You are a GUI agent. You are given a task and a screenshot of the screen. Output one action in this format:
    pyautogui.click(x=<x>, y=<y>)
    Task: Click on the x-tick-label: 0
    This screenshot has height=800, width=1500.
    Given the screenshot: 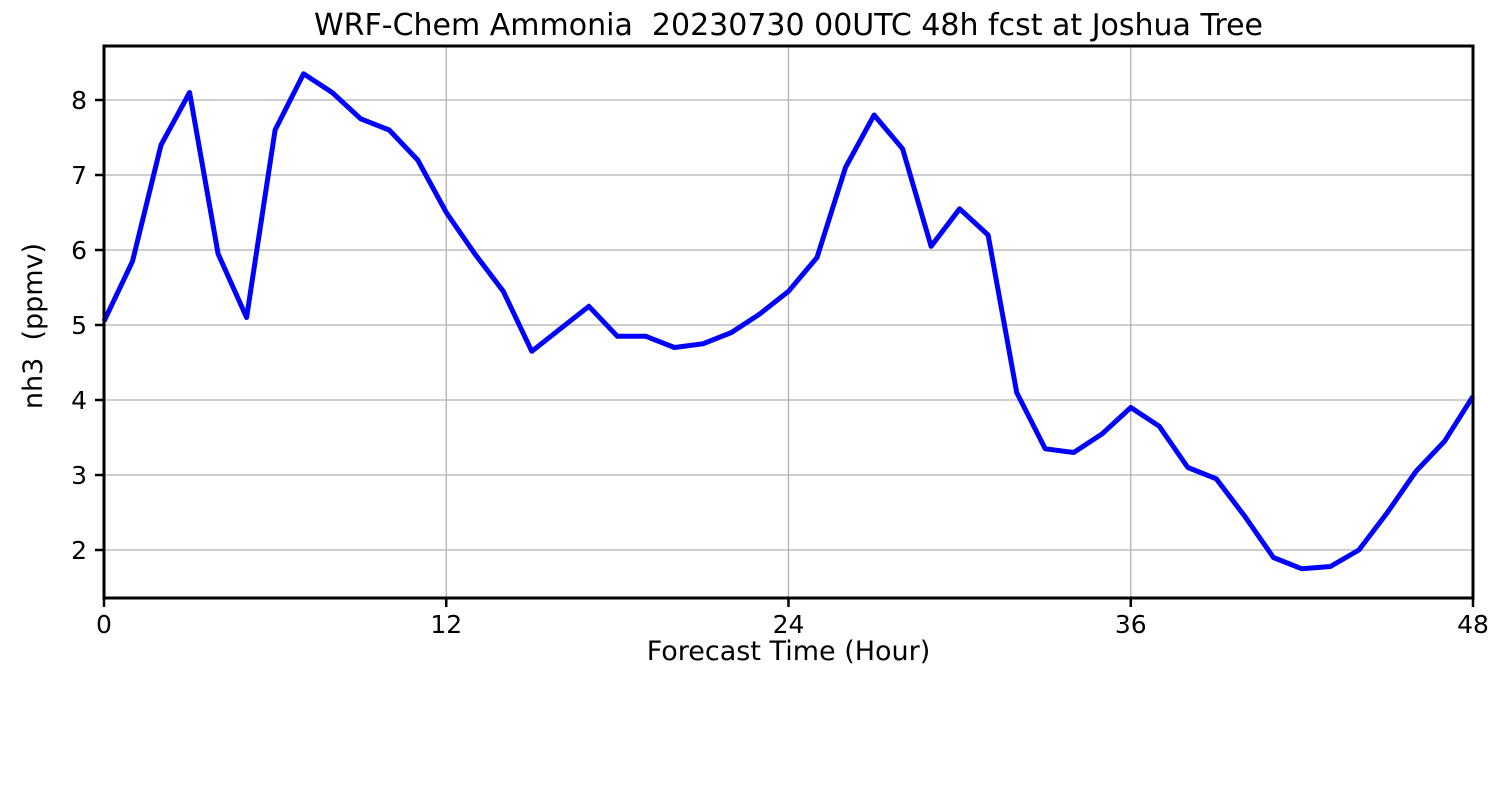 What is the action you would take?
    pyautogui.click(x=104, y=624)
    